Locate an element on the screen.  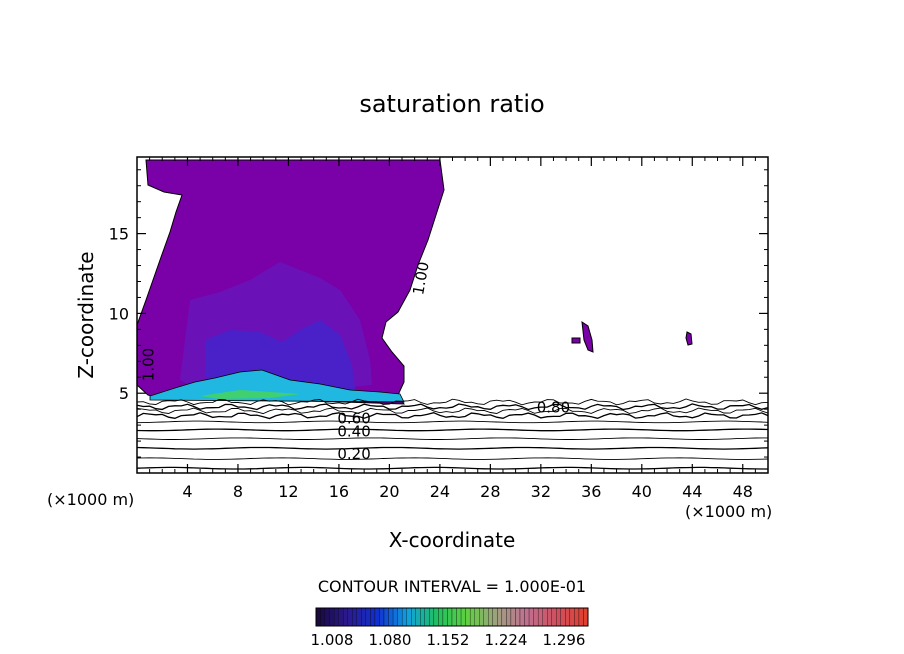
chart-title: saturation ratio is located at coordinates (451, 104).